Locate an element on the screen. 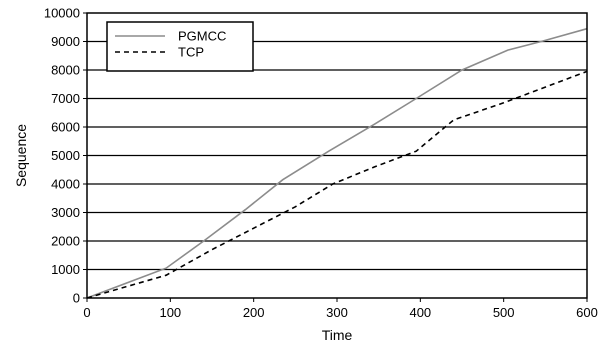 The width and height of the screenshot is (607, 347). x-tick-labels: 0 100 200 300 400 500 600 is located at coordinates (340, 309).